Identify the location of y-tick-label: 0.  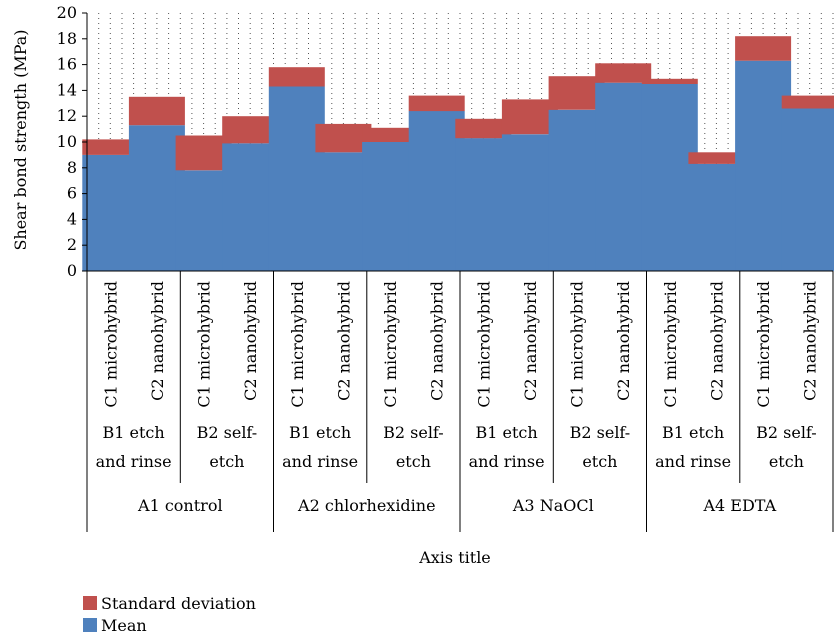
(72, 270).